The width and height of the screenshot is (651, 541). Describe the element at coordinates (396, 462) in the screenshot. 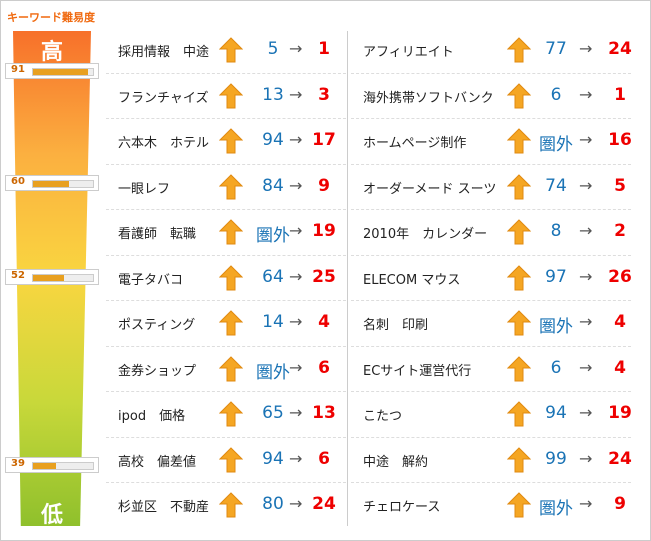

I see `keyword: 中途 解約` at that location.